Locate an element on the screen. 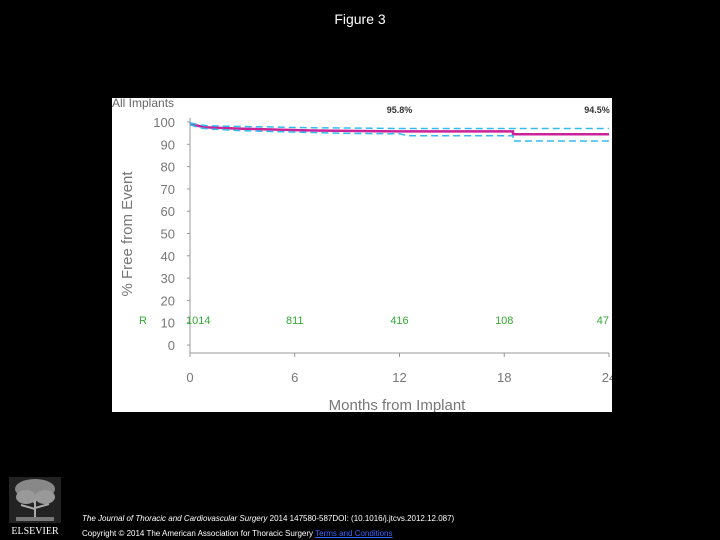 This screenshot has width=720, height=540. figure-title: Figure 3 is located at coordinates (360, 19).